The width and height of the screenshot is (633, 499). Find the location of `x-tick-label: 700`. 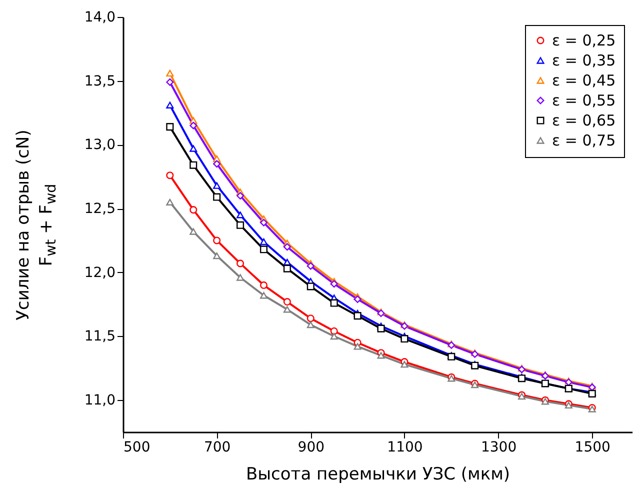

x-tick-label: 700 is located at coordinates (217, 448).